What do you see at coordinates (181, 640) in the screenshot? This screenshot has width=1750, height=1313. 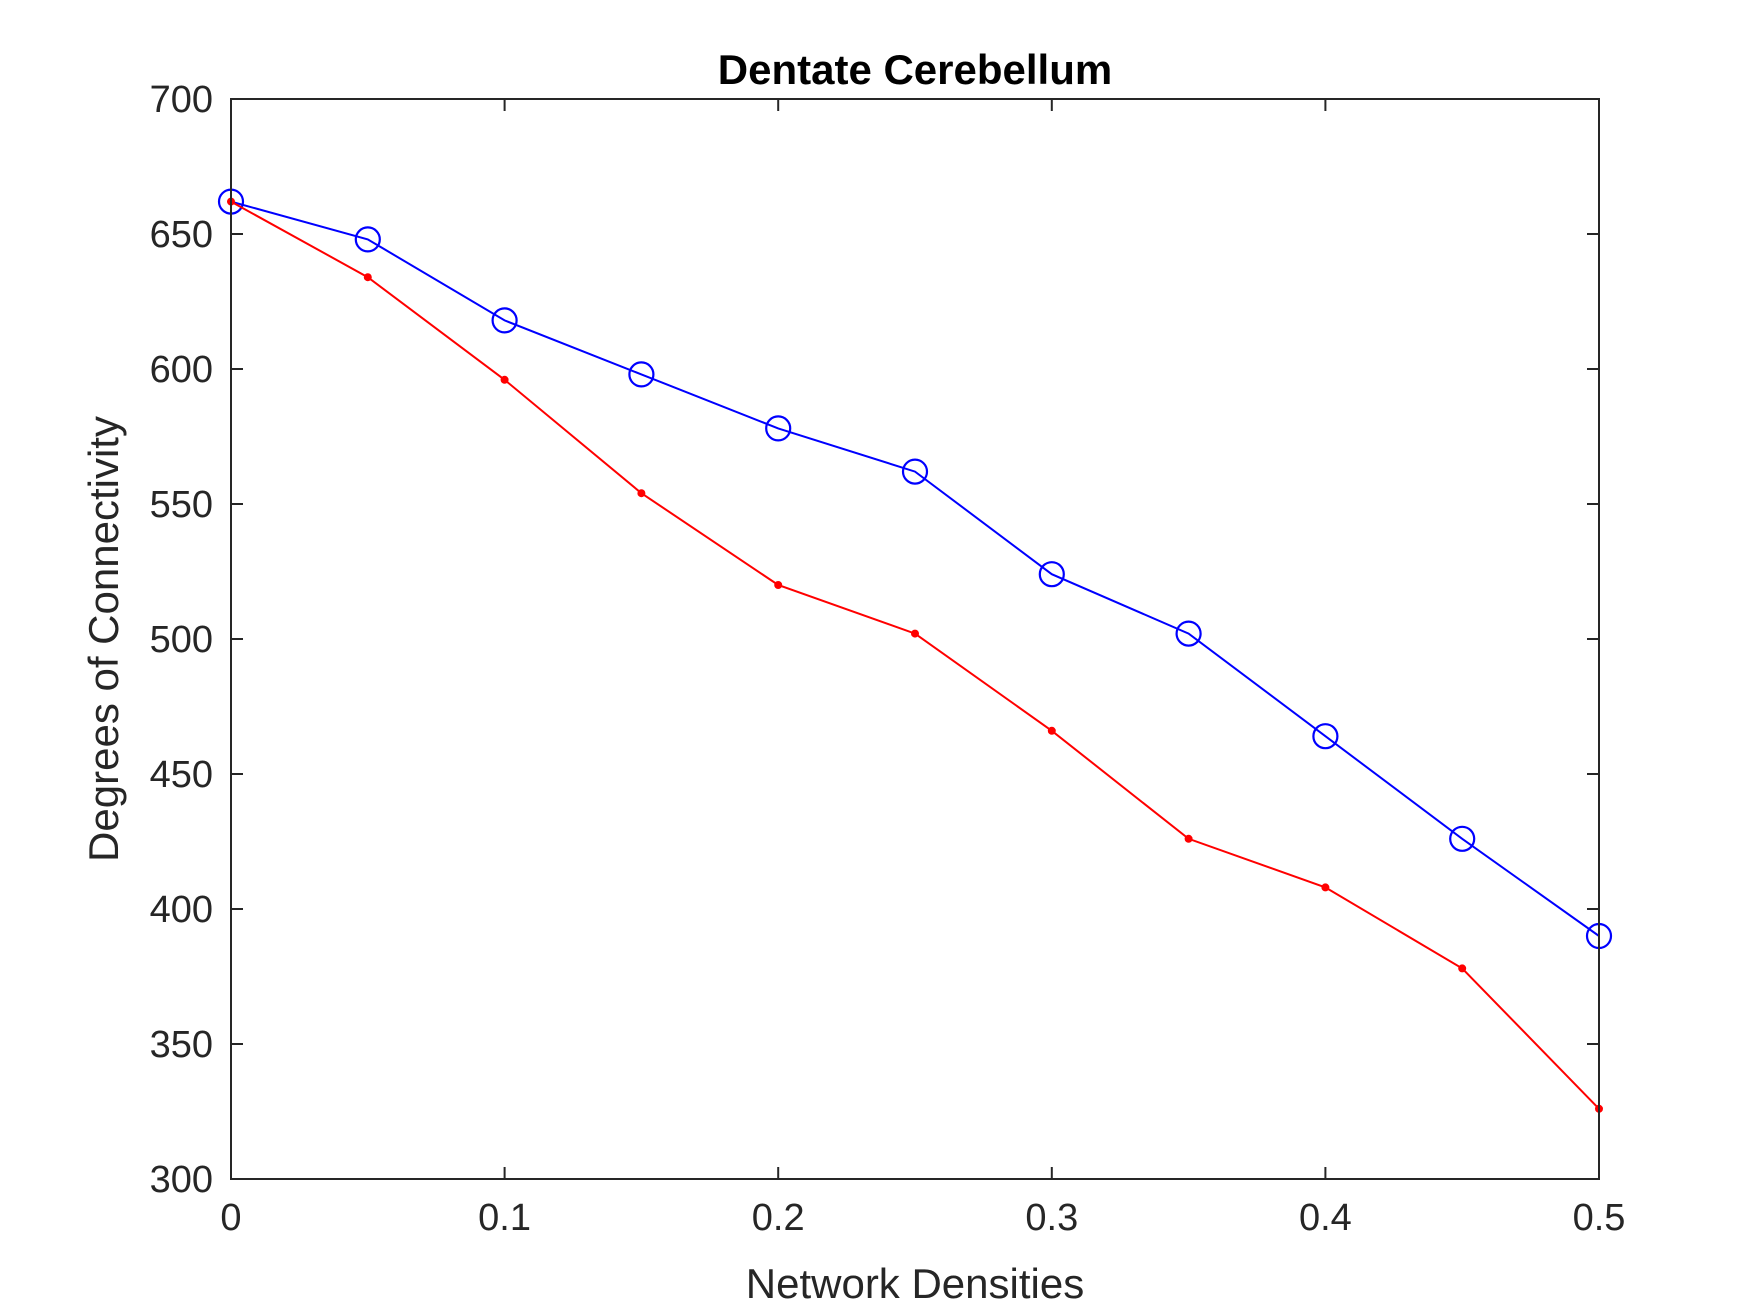 I see `y-tick-label: 500` at bounding box center [181, 640].